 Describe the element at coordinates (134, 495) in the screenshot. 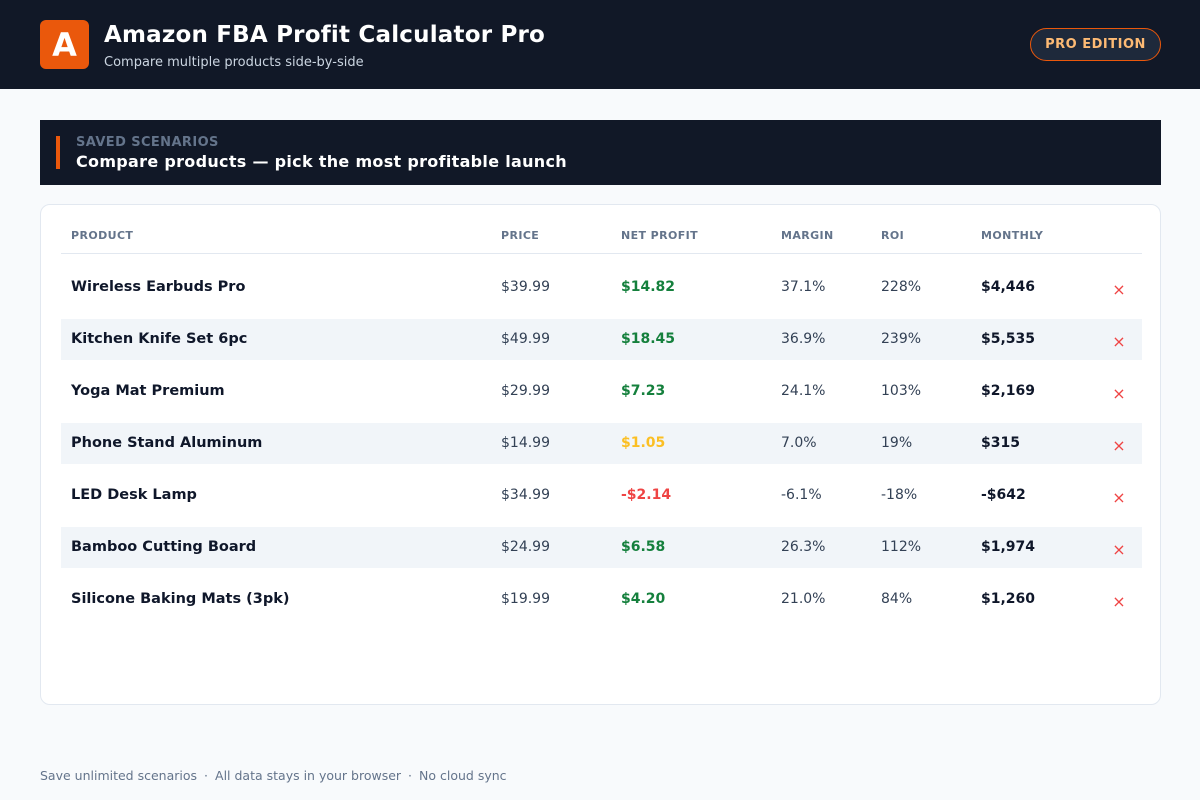

I see `product-name: LED Desk Lamp` at that location.